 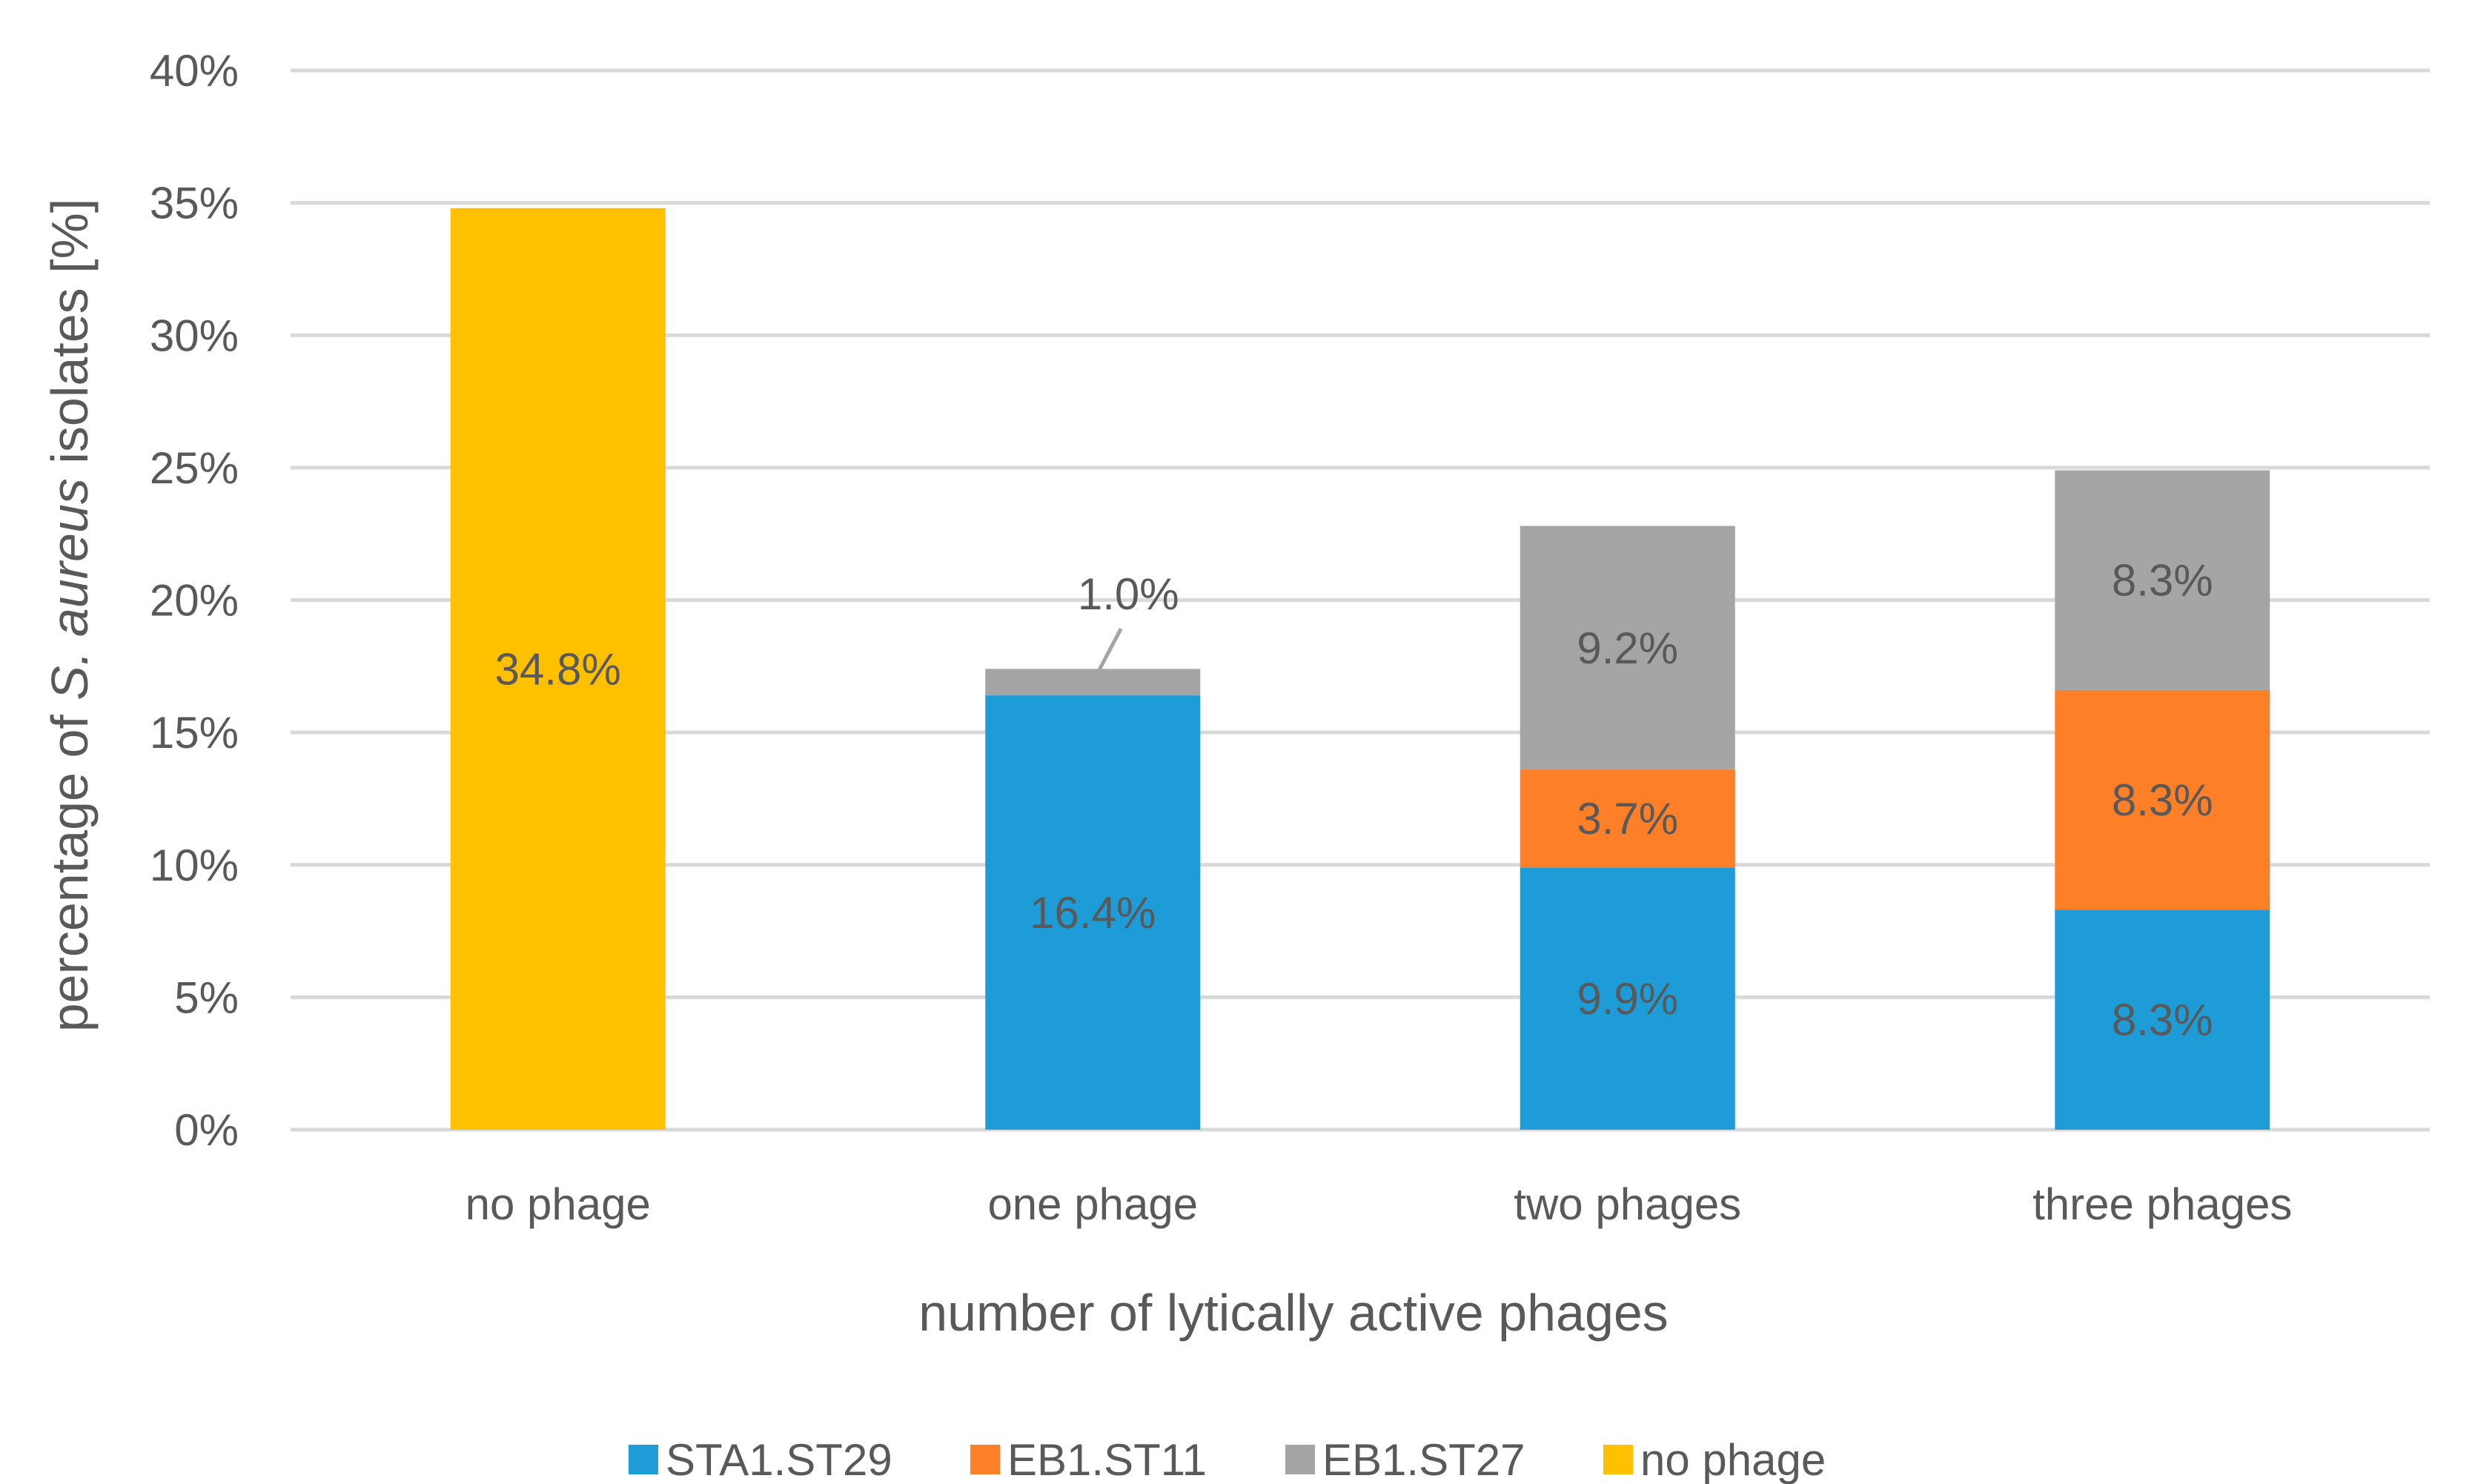 I want to click on x-tick-label: no phage, so click(x=558, y=1204).